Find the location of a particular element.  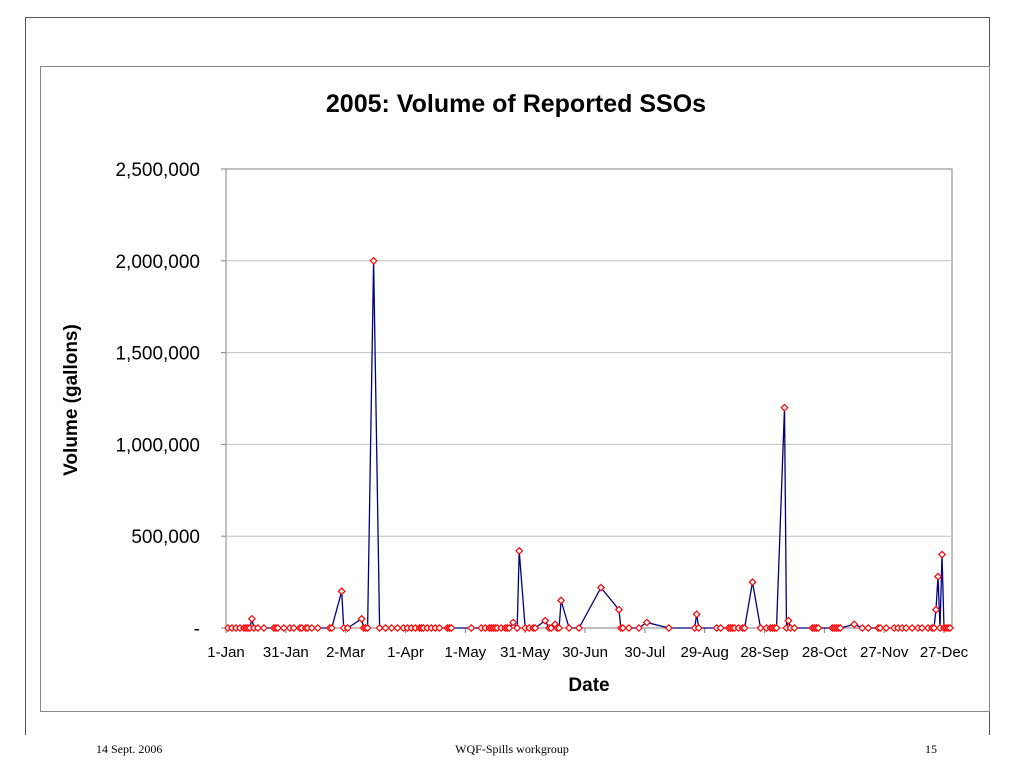

y-tick-label: - is located at coordinates (197, 629).